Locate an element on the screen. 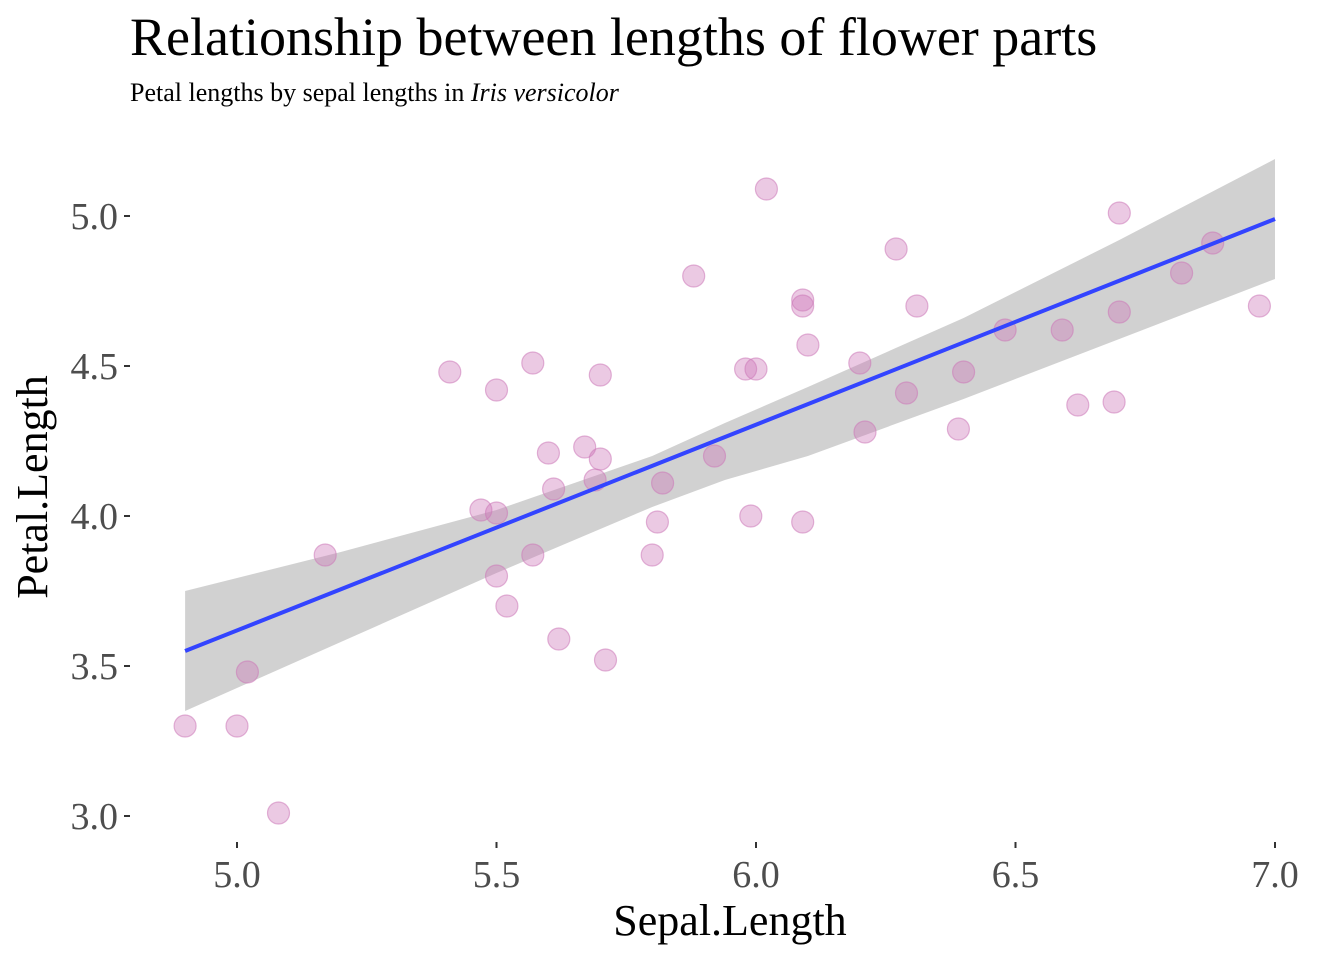  chart-subtitle-species: Iris versicolor is located at coordinates (545, 92).